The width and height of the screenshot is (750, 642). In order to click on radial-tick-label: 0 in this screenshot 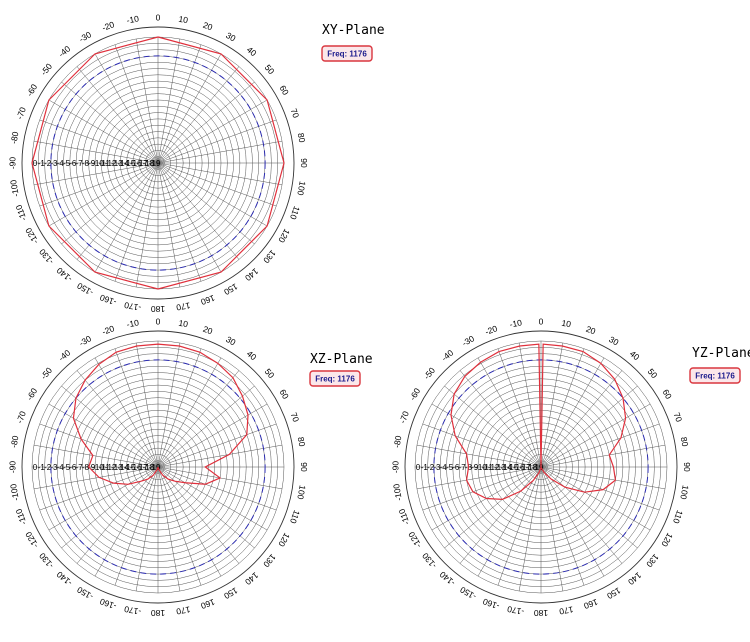, I will do `click(418, 467)`.